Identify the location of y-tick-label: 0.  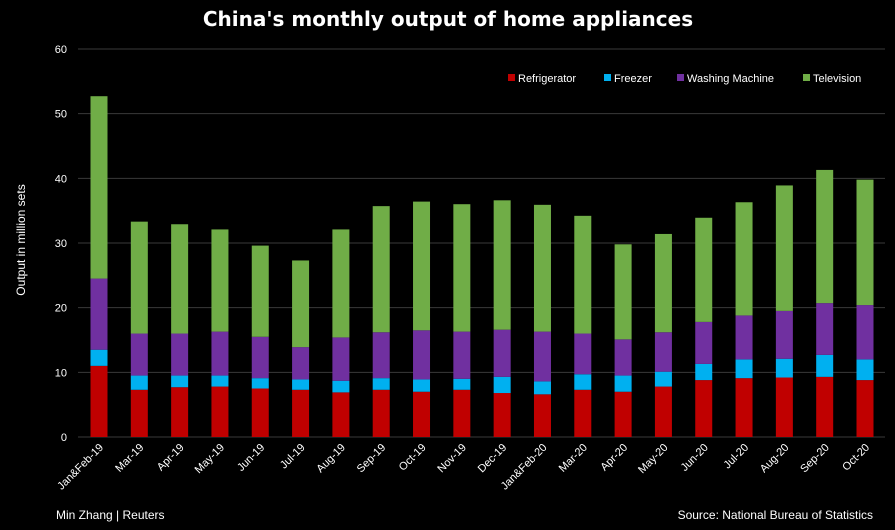
(64, 438).